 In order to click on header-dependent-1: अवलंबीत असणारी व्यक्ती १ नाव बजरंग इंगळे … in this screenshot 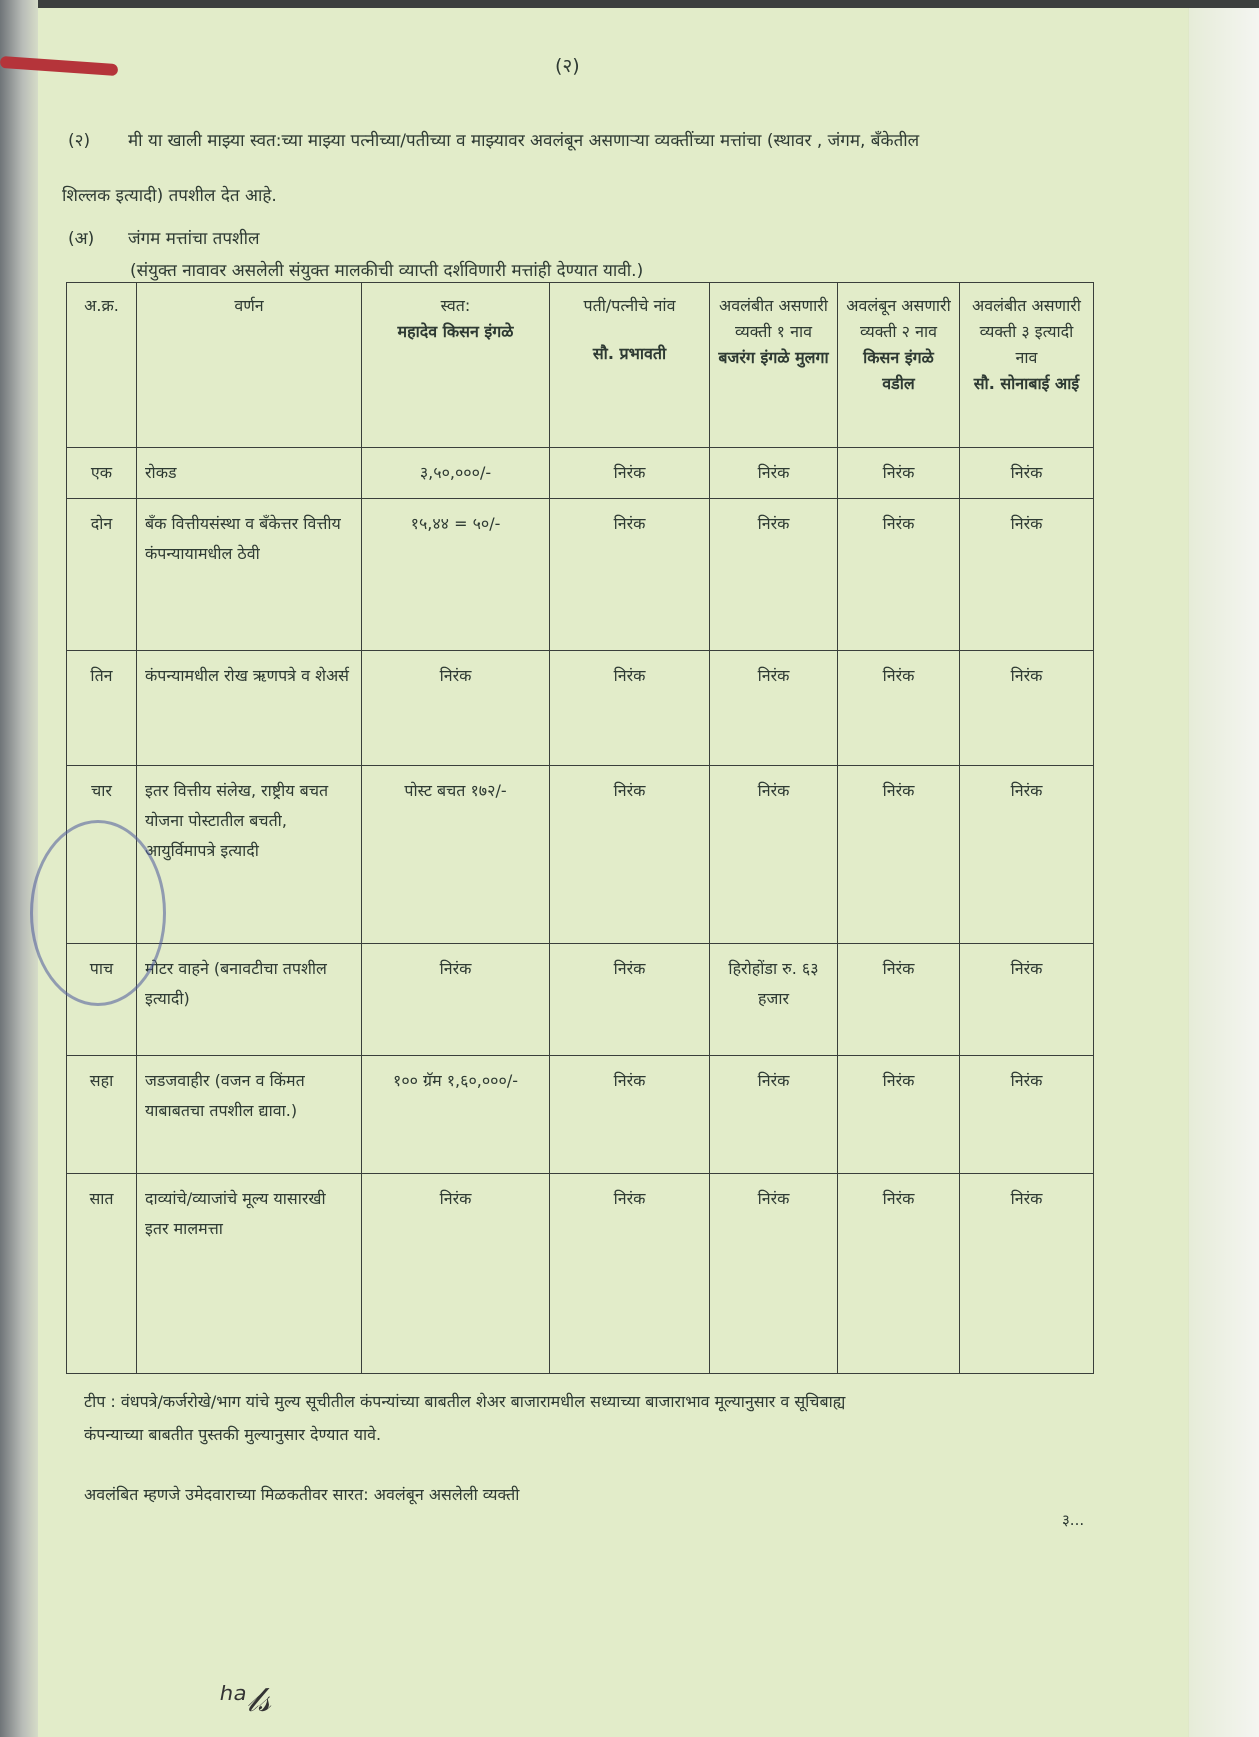, I will do `click(773, 365)`.